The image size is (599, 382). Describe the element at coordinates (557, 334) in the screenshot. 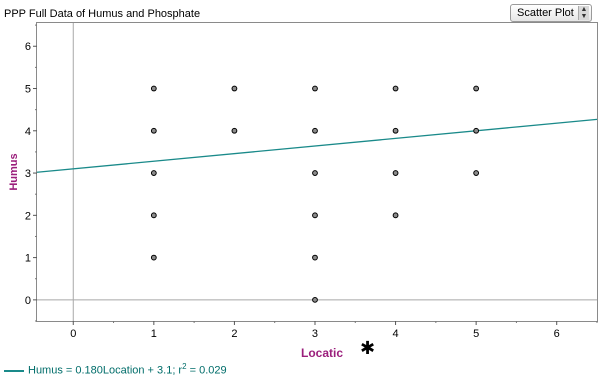

I see `x-tick-label: 6` at that location.